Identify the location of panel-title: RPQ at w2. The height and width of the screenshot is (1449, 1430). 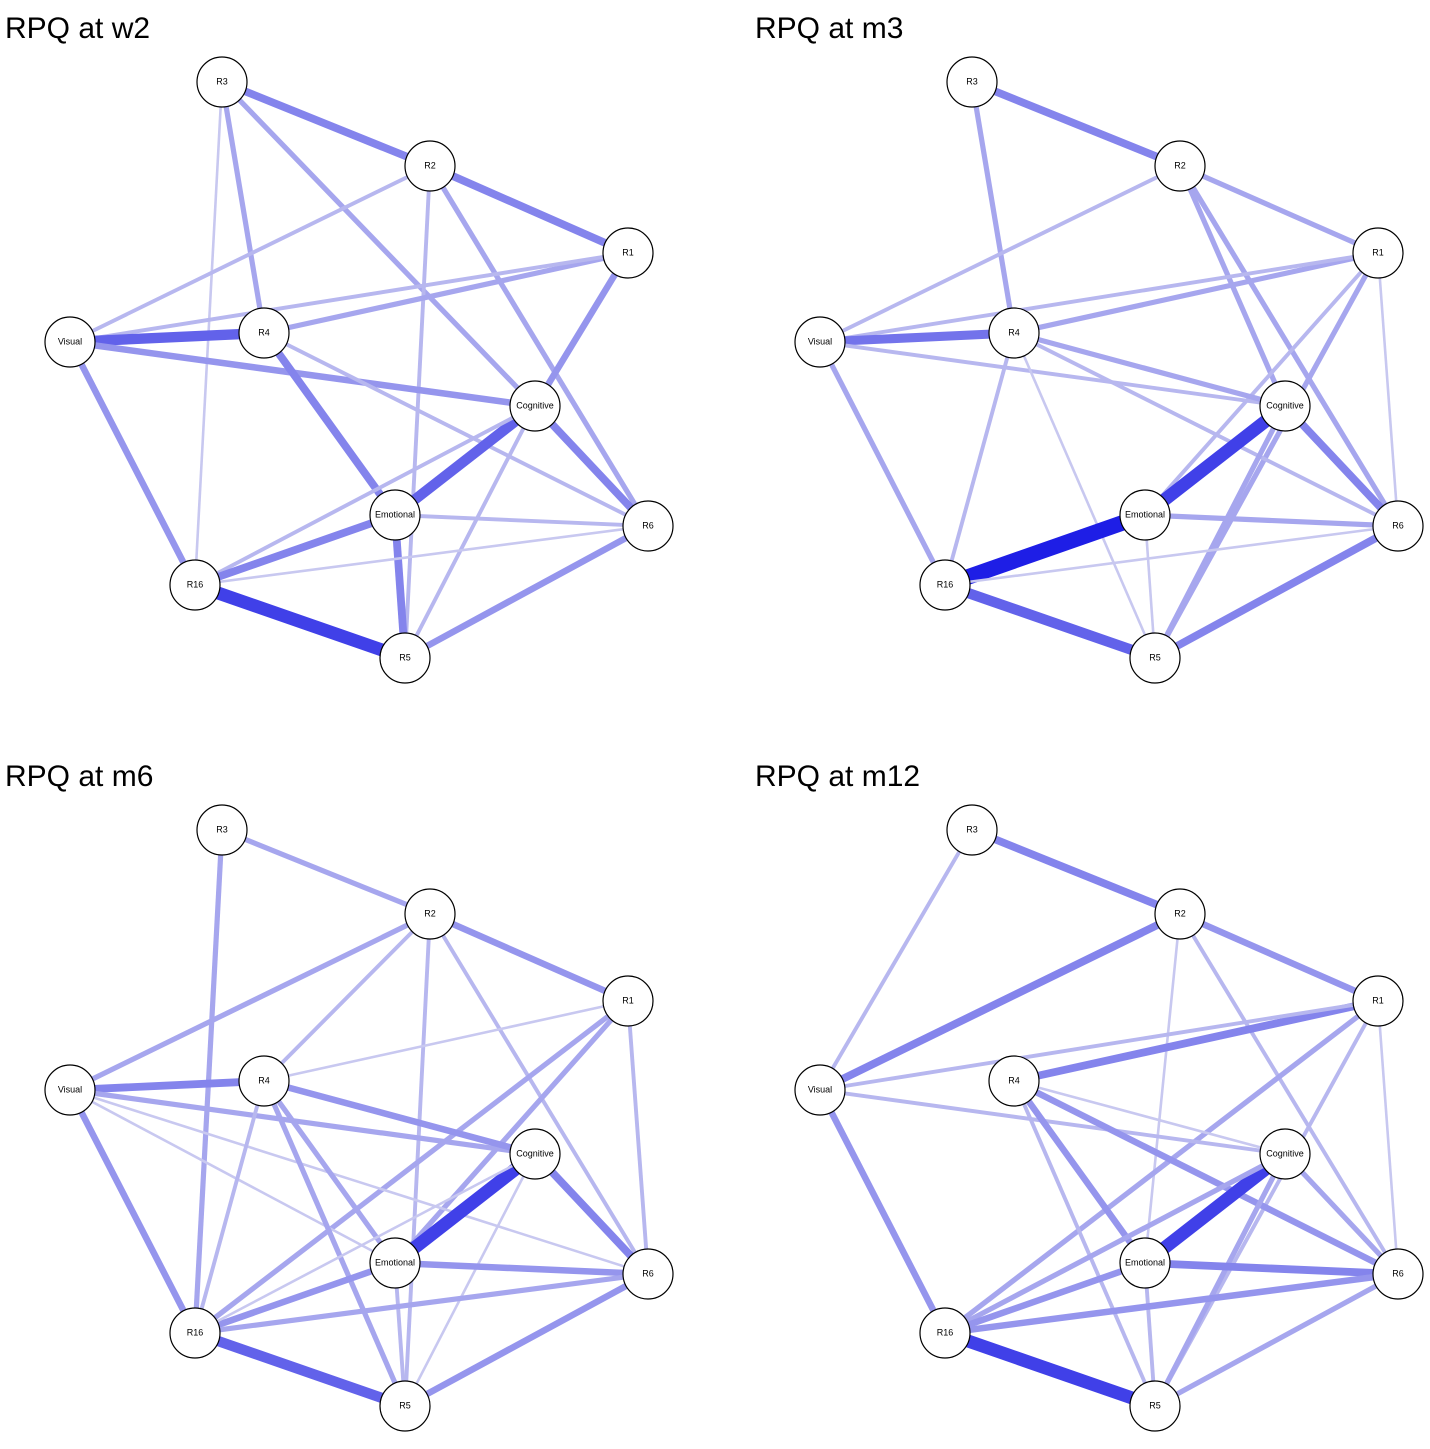
(77, 28).